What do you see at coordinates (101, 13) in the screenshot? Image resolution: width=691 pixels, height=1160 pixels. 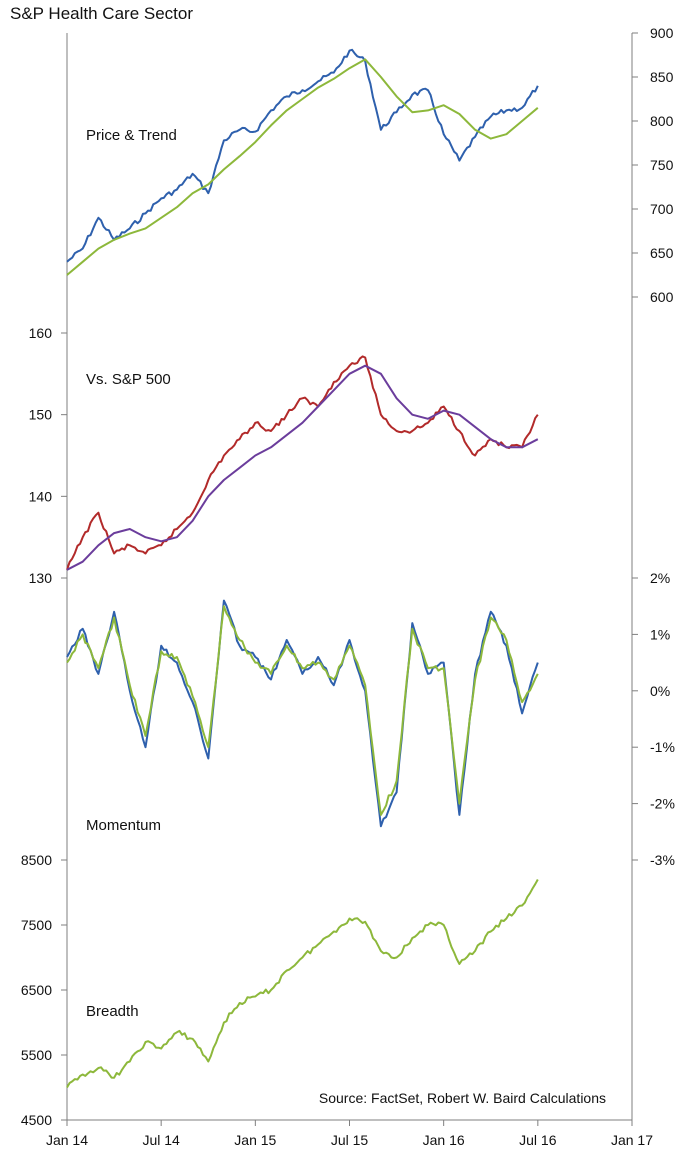 I see `chart-title: S&P Health Care Sector` at bounding box center [101, 13].